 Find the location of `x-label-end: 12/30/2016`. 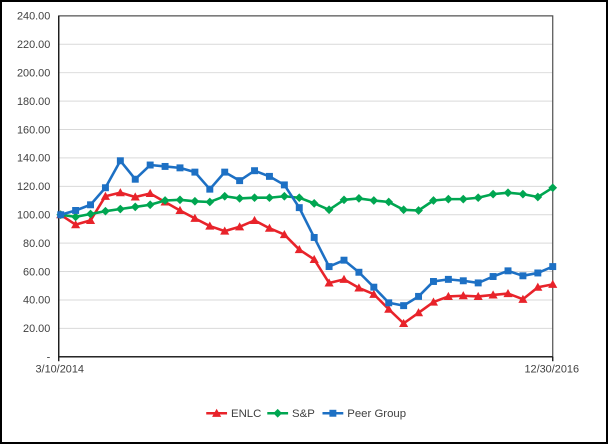

x-label-end: 12/30/2016 is located at coordinates (551, 370).